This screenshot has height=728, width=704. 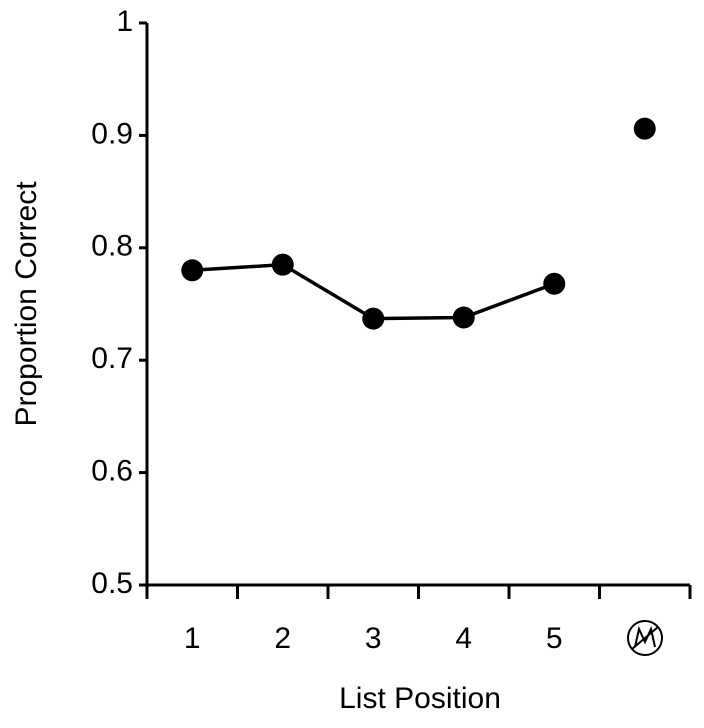 What do you see at coordinates (554, 638) in the screenshot?
I see `x-tick-label: 5` at bounding box center [554, 638].